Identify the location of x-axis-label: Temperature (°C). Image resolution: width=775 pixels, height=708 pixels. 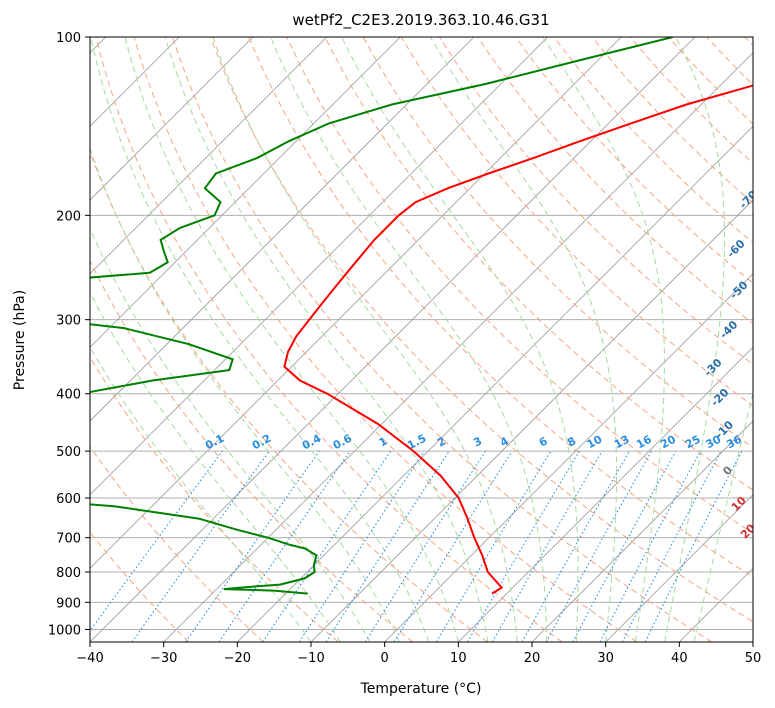
(421, 689).